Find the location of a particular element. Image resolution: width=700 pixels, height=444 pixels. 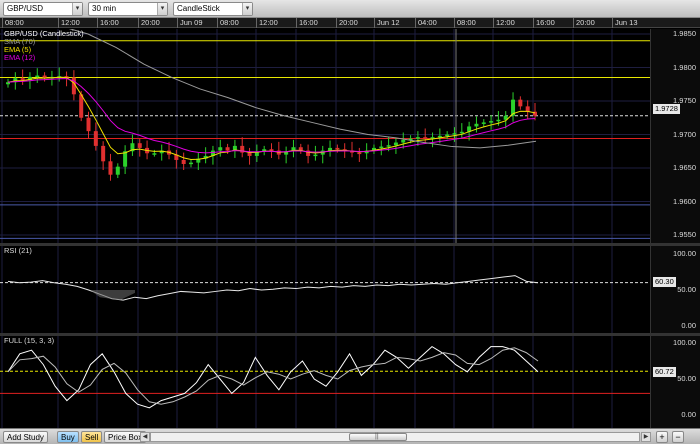

scroll-right-icon: ▶ is located at coordinates (646, 437).